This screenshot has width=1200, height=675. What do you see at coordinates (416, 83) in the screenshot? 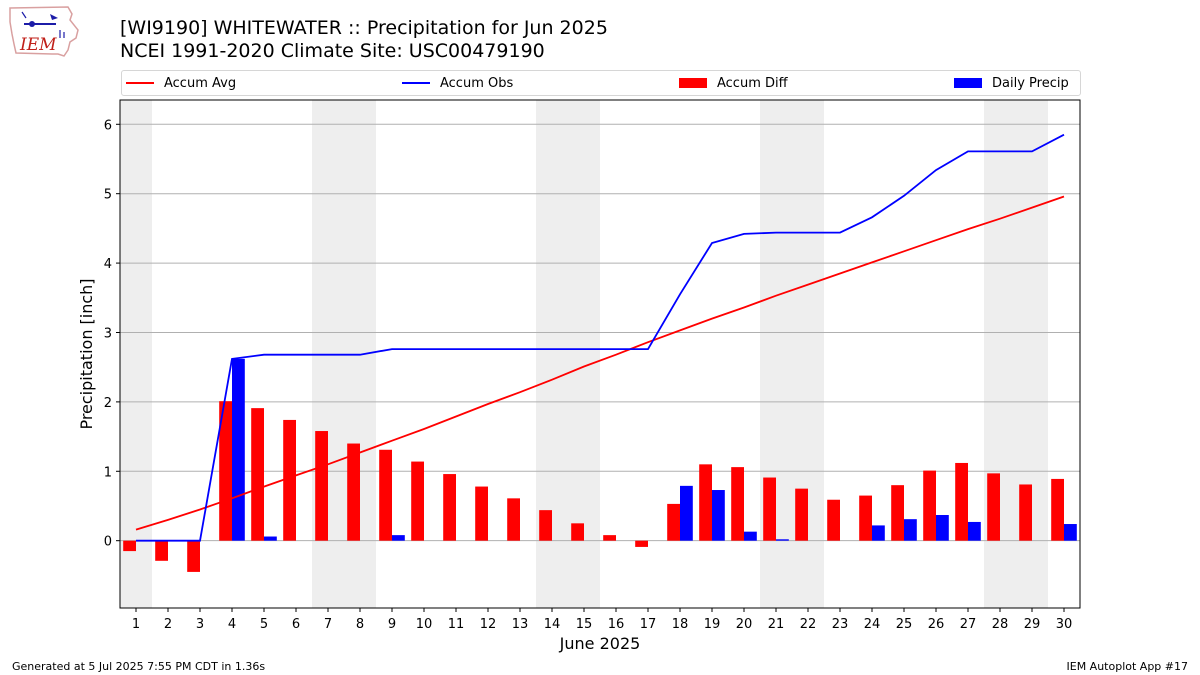
I see `legend-swatch-accum-obs` at bounding box center [416, 83].